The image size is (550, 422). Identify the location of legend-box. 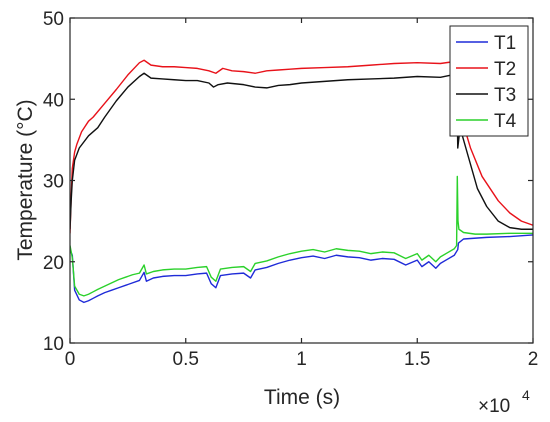
(489, 81).